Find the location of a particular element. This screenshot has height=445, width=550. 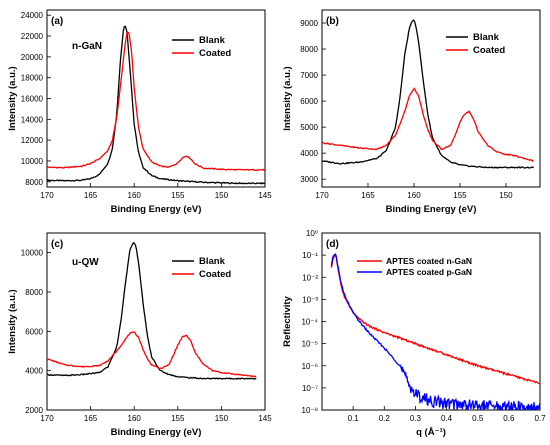

y-tick-label: 10⁻² is located at coordinates (310, 277).